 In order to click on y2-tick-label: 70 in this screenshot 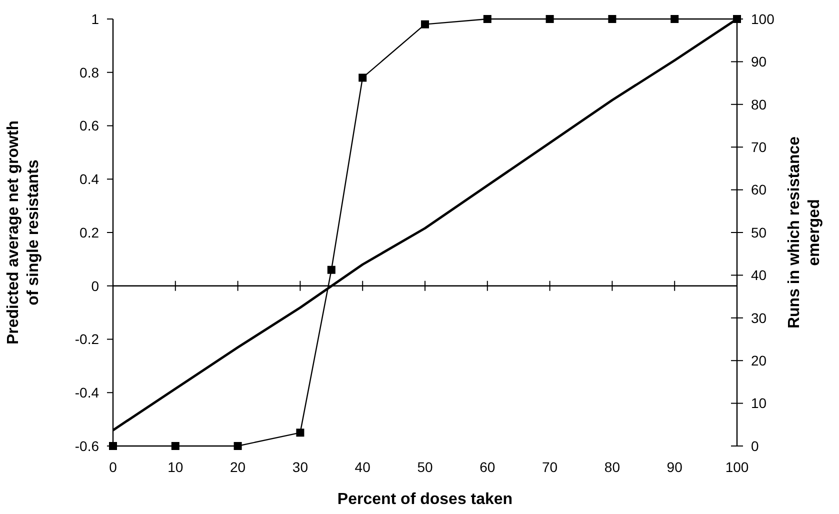, I will do `click(759, 147)`.